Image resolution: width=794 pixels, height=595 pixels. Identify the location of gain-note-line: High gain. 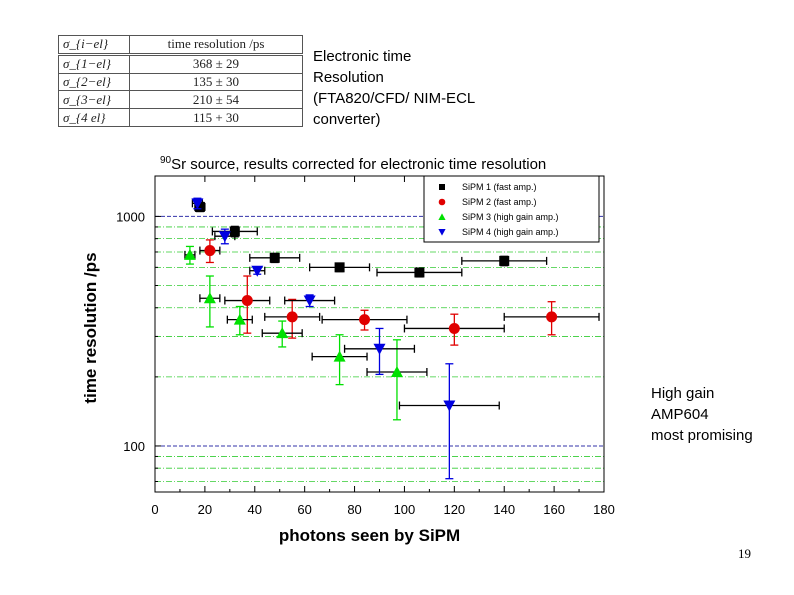
(683, 393).